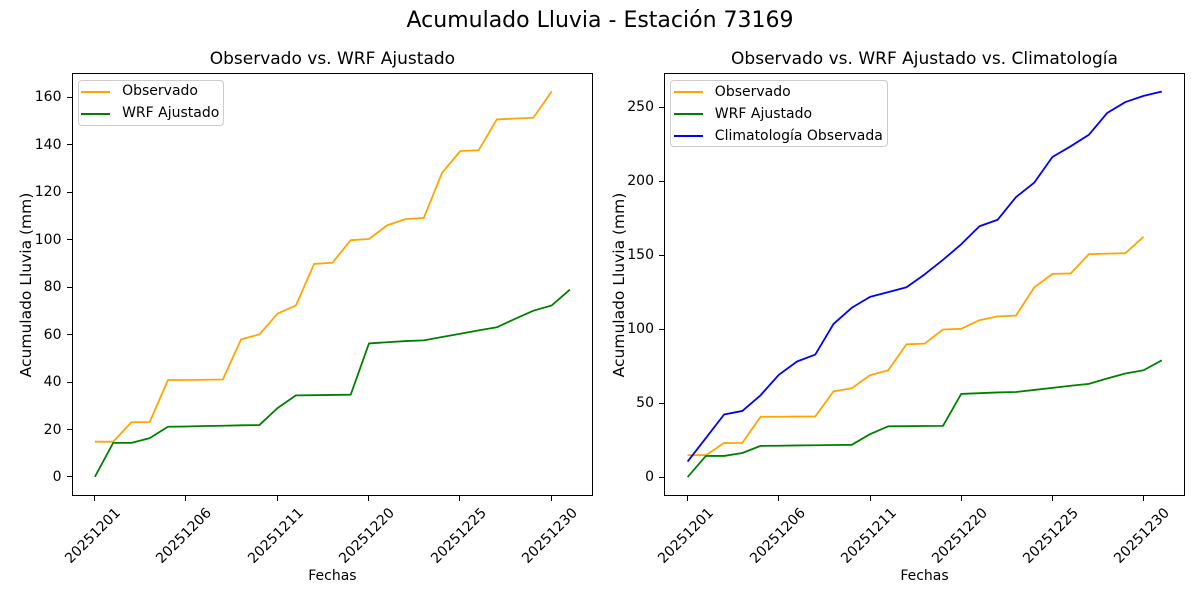 The width and height of the screenshot is (1200, 600). Describe the element at coordinates (916, 346) in the screenshot. I see `series-line-observado` at that location.